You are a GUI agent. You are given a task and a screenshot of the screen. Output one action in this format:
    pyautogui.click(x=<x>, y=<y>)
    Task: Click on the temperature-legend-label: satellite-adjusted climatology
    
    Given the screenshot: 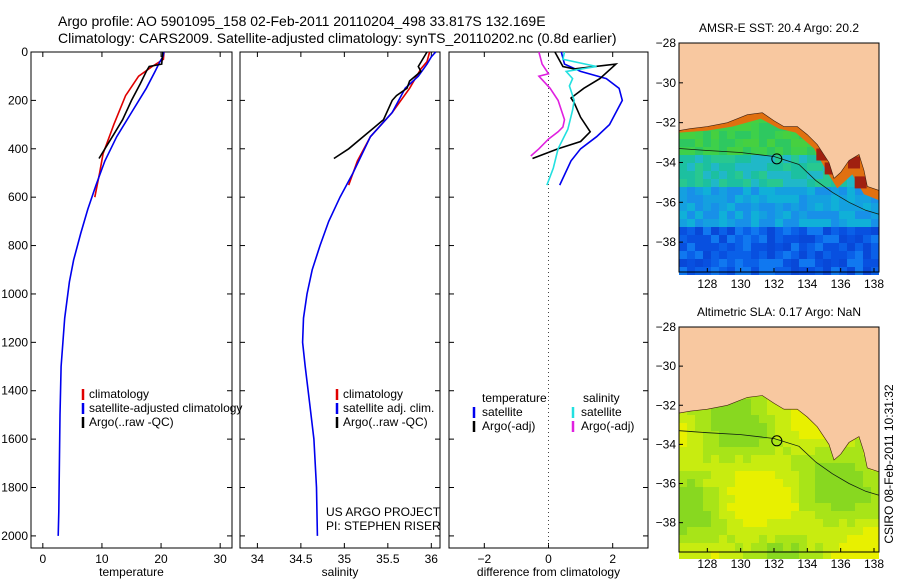 What is the action you would take?
    pyautogui.click(x=165, y=408)
    